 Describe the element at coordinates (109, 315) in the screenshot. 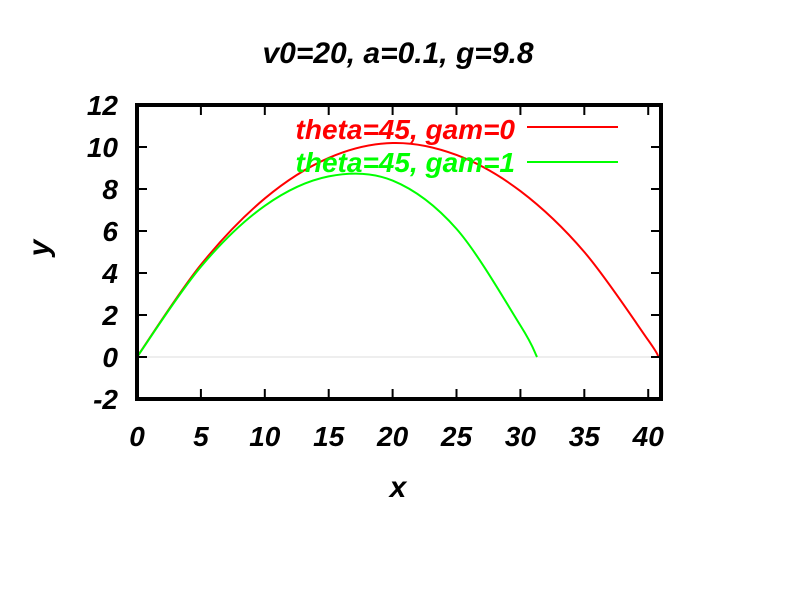

I see `y-tick-label: 2` at that location.